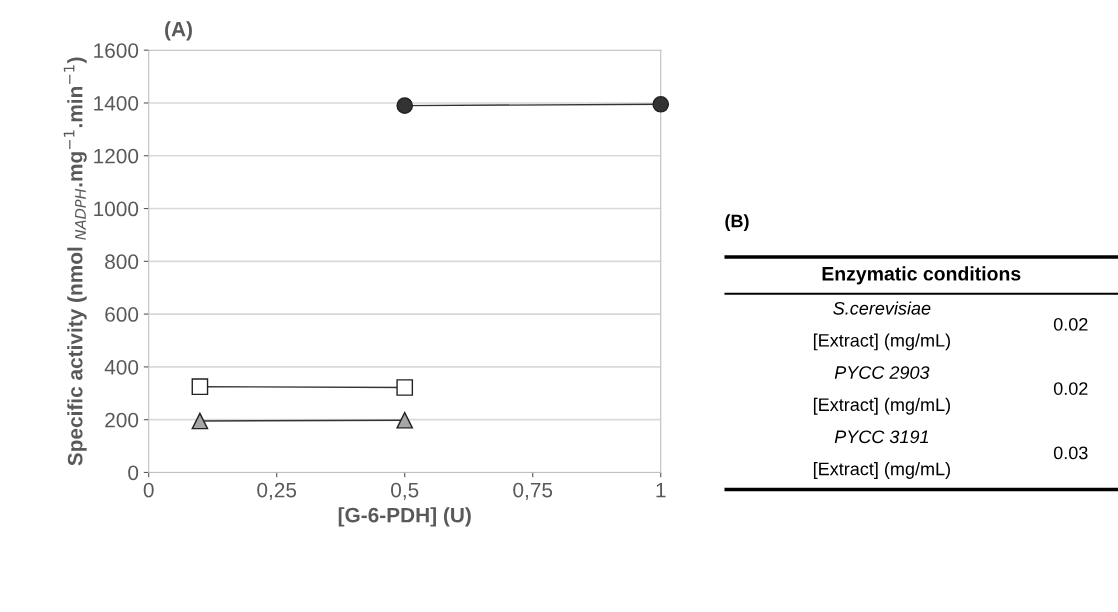  I want to click on x-axis-title: [G-6-PDH] (U), so click(404, 517).